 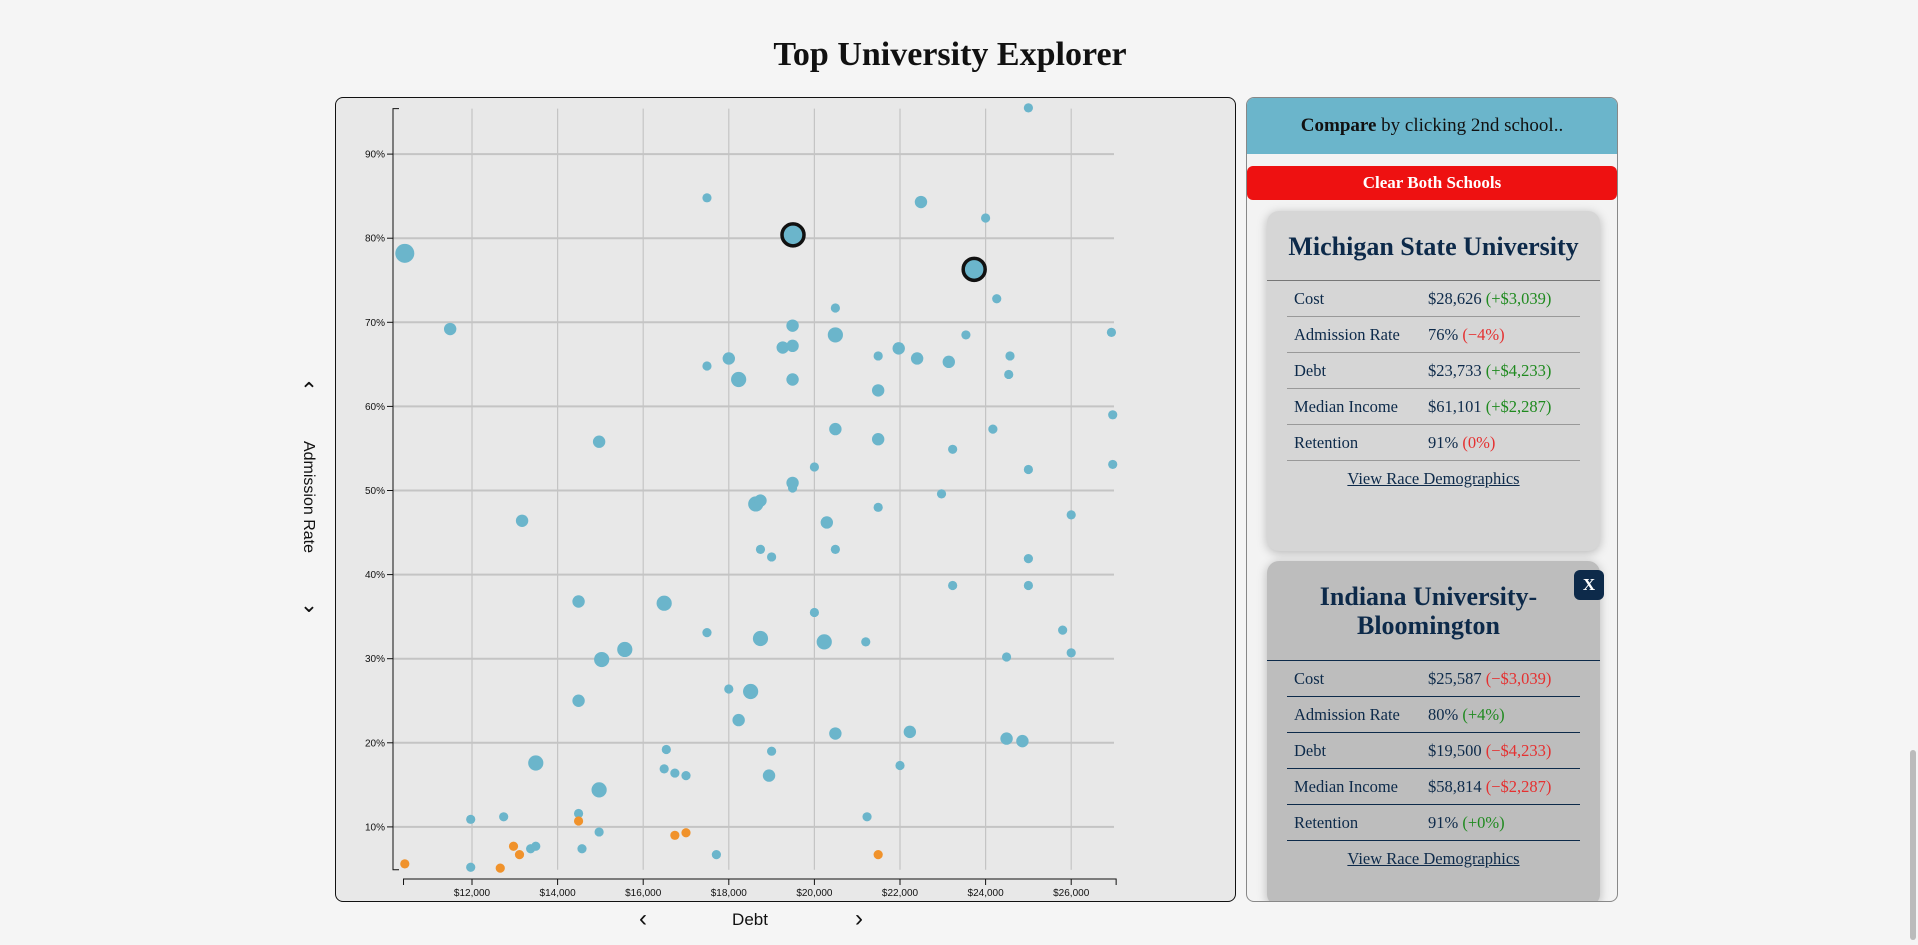 I want to click on page-scrollbar, so click(x=1913, y=845).